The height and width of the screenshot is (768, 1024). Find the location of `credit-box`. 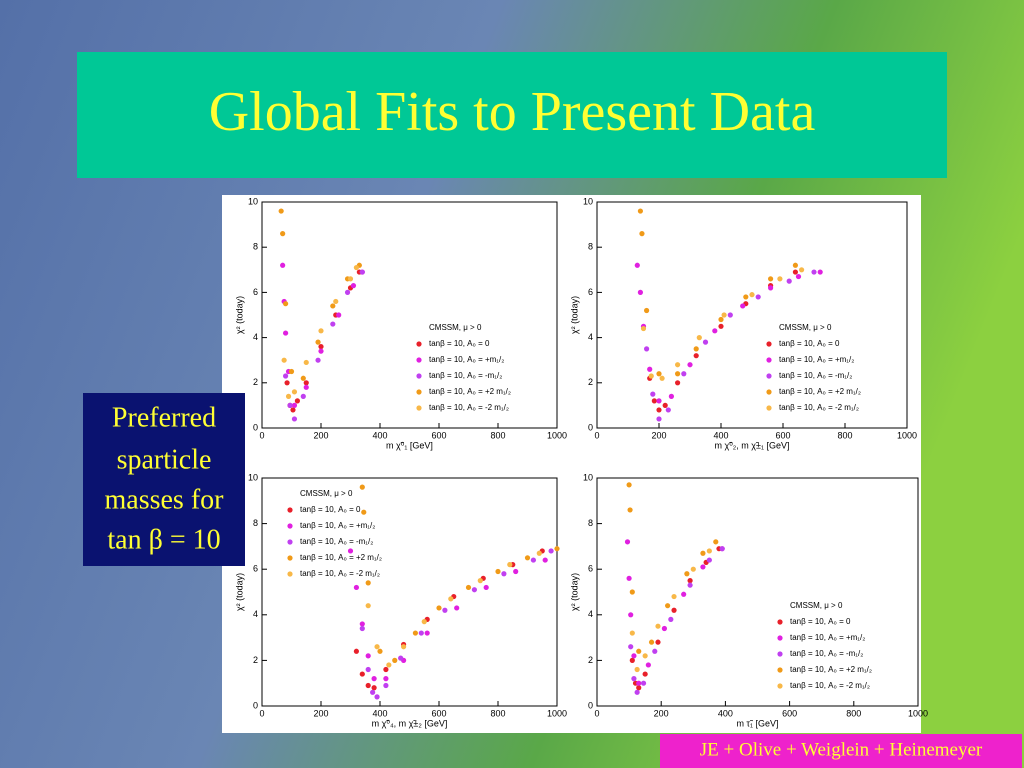

credit-box is located at coordinates (841, 751).